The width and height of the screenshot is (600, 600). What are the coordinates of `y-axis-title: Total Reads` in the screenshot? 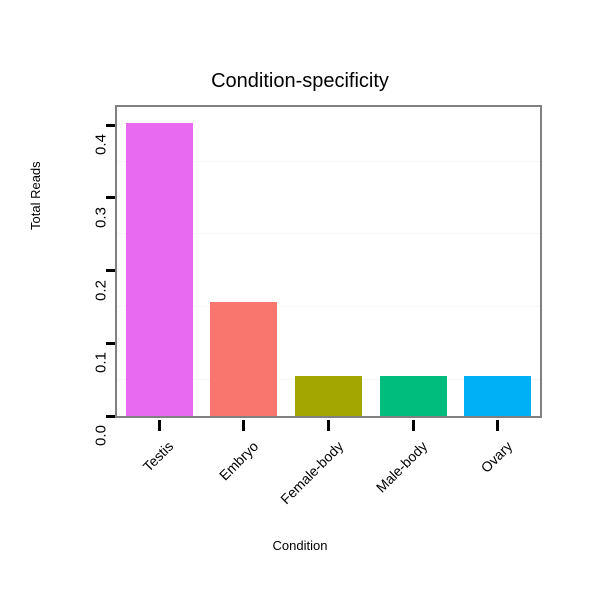 It's located at (35, 195).